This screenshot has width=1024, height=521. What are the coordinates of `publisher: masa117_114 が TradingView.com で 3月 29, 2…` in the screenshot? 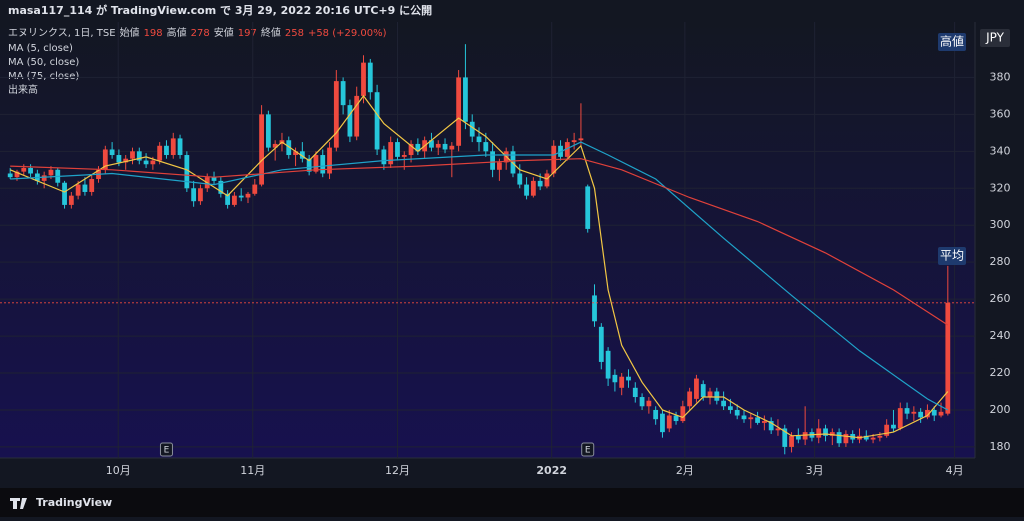 It's located at (220, 10).